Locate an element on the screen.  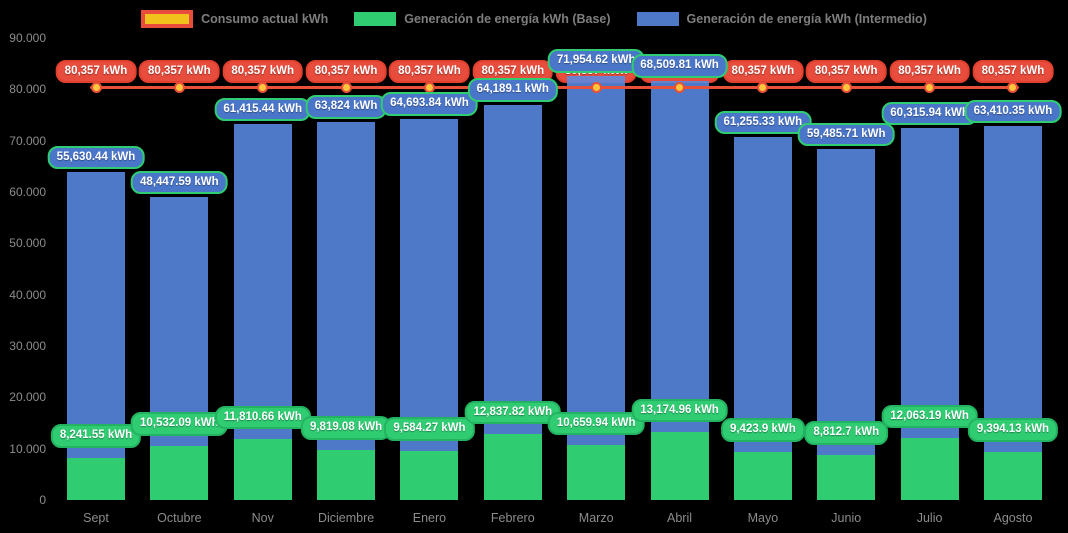
intermedio-label-junio: 59,485.71 kWh is located at coordinates (846, 134).